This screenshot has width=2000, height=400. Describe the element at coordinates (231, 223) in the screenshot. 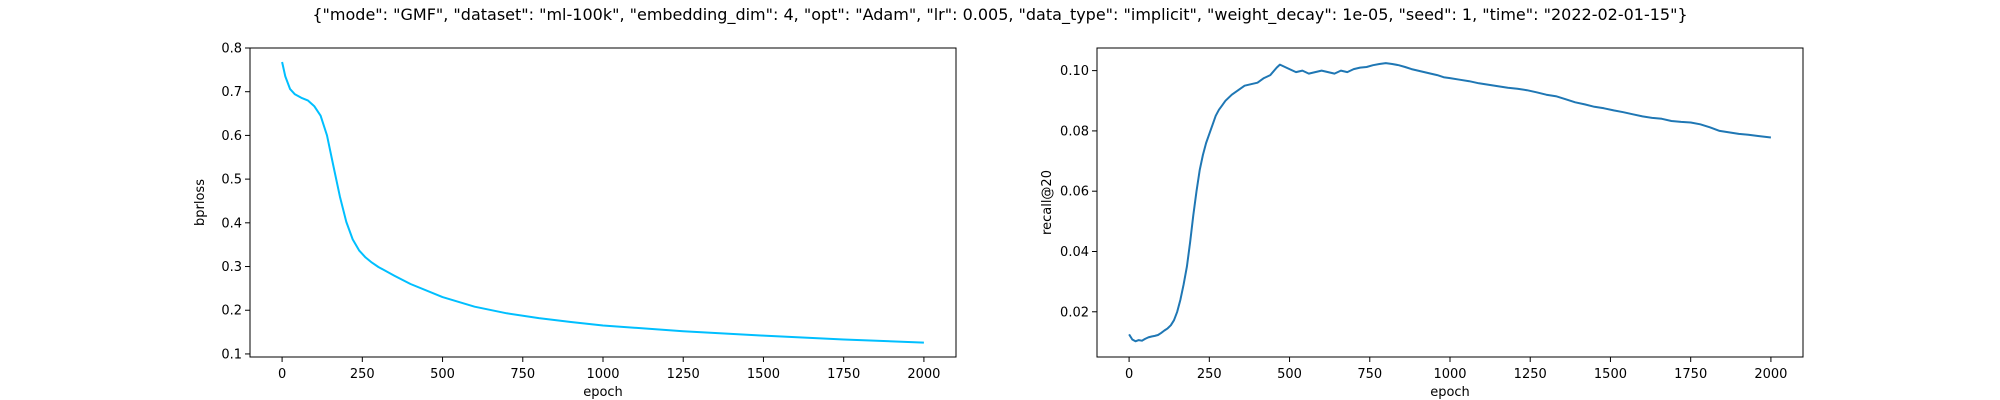

I see `y-tick-label: 0.4` at that location.